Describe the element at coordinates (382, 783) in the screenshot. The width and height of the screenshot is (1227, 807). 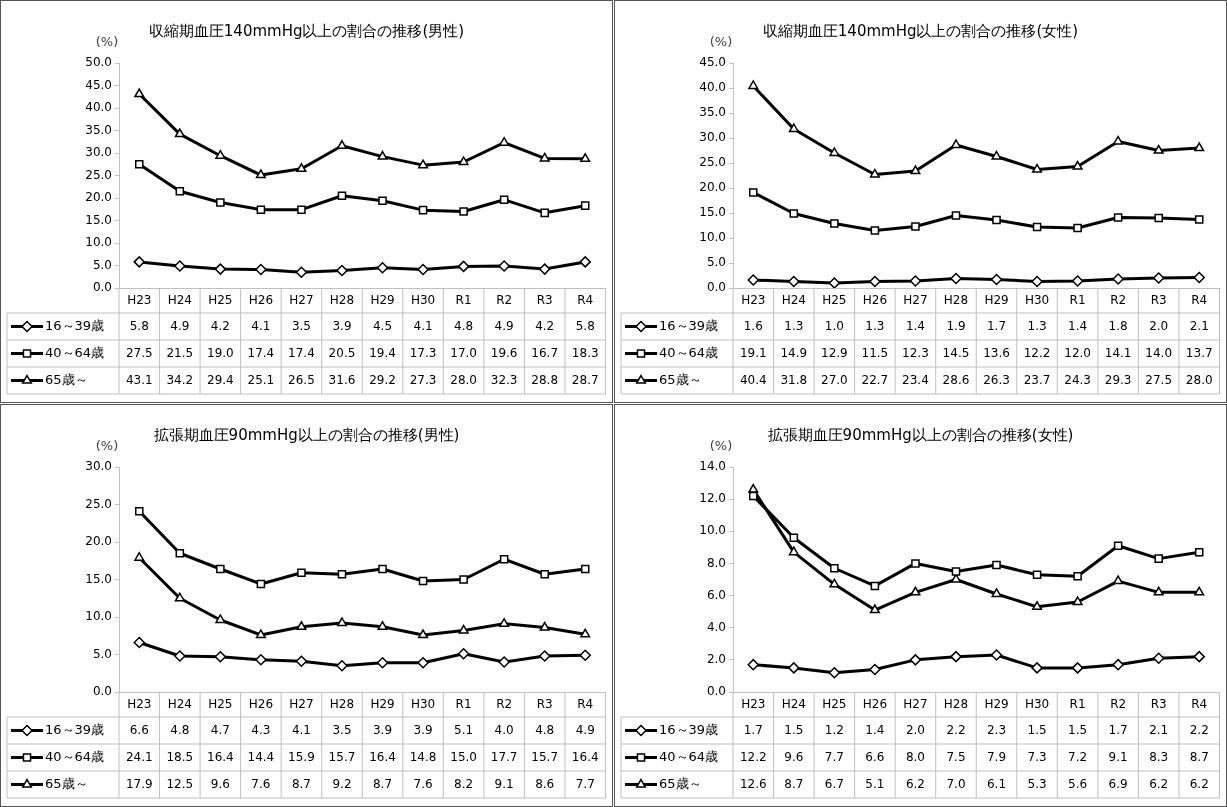
I see `data-label: 8.7` at that location.